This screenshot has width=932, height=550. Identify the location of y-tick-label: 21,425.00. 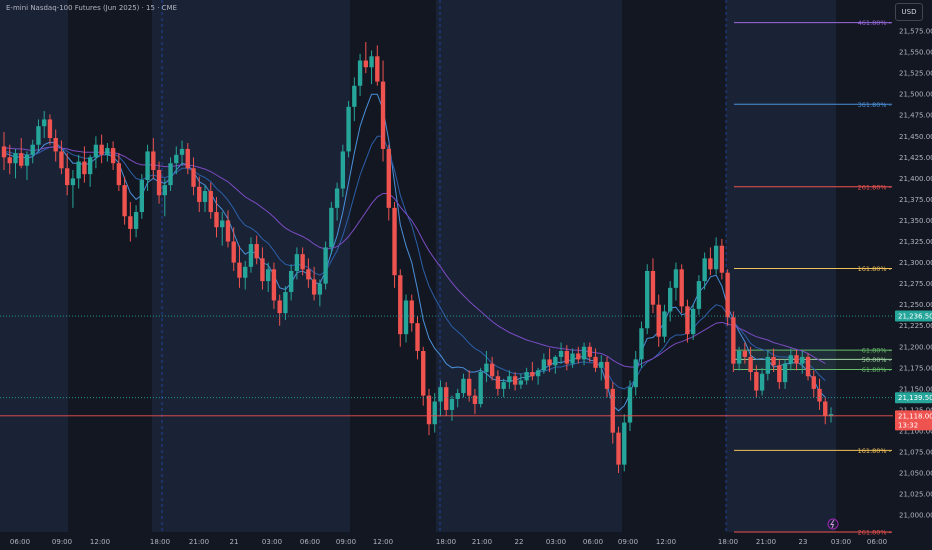
(915, 158).